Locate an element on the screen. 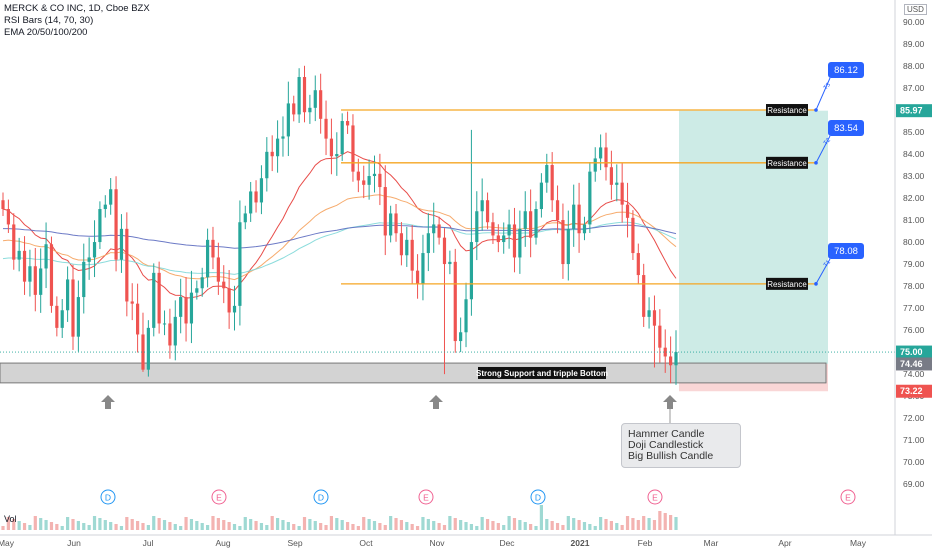 The width and height of the screenshot is (932, 550). ema-indicator-label: EMA 20/50/100/200 is located at coordinates (46, 32).